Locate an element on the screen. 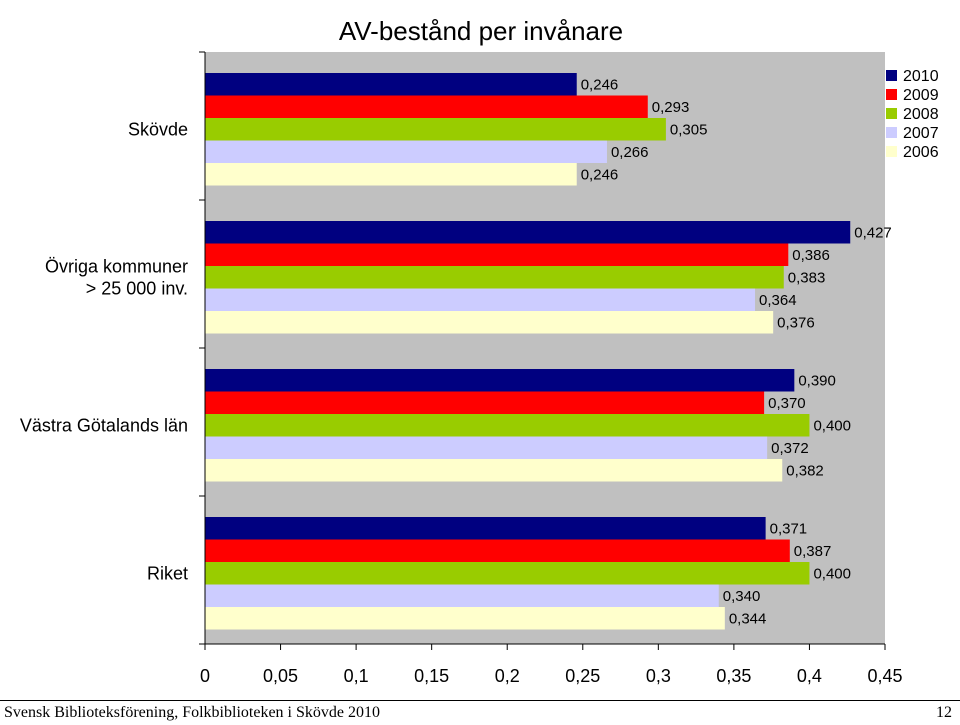  data-label: 0,370 is located at coordinates (787, 403).